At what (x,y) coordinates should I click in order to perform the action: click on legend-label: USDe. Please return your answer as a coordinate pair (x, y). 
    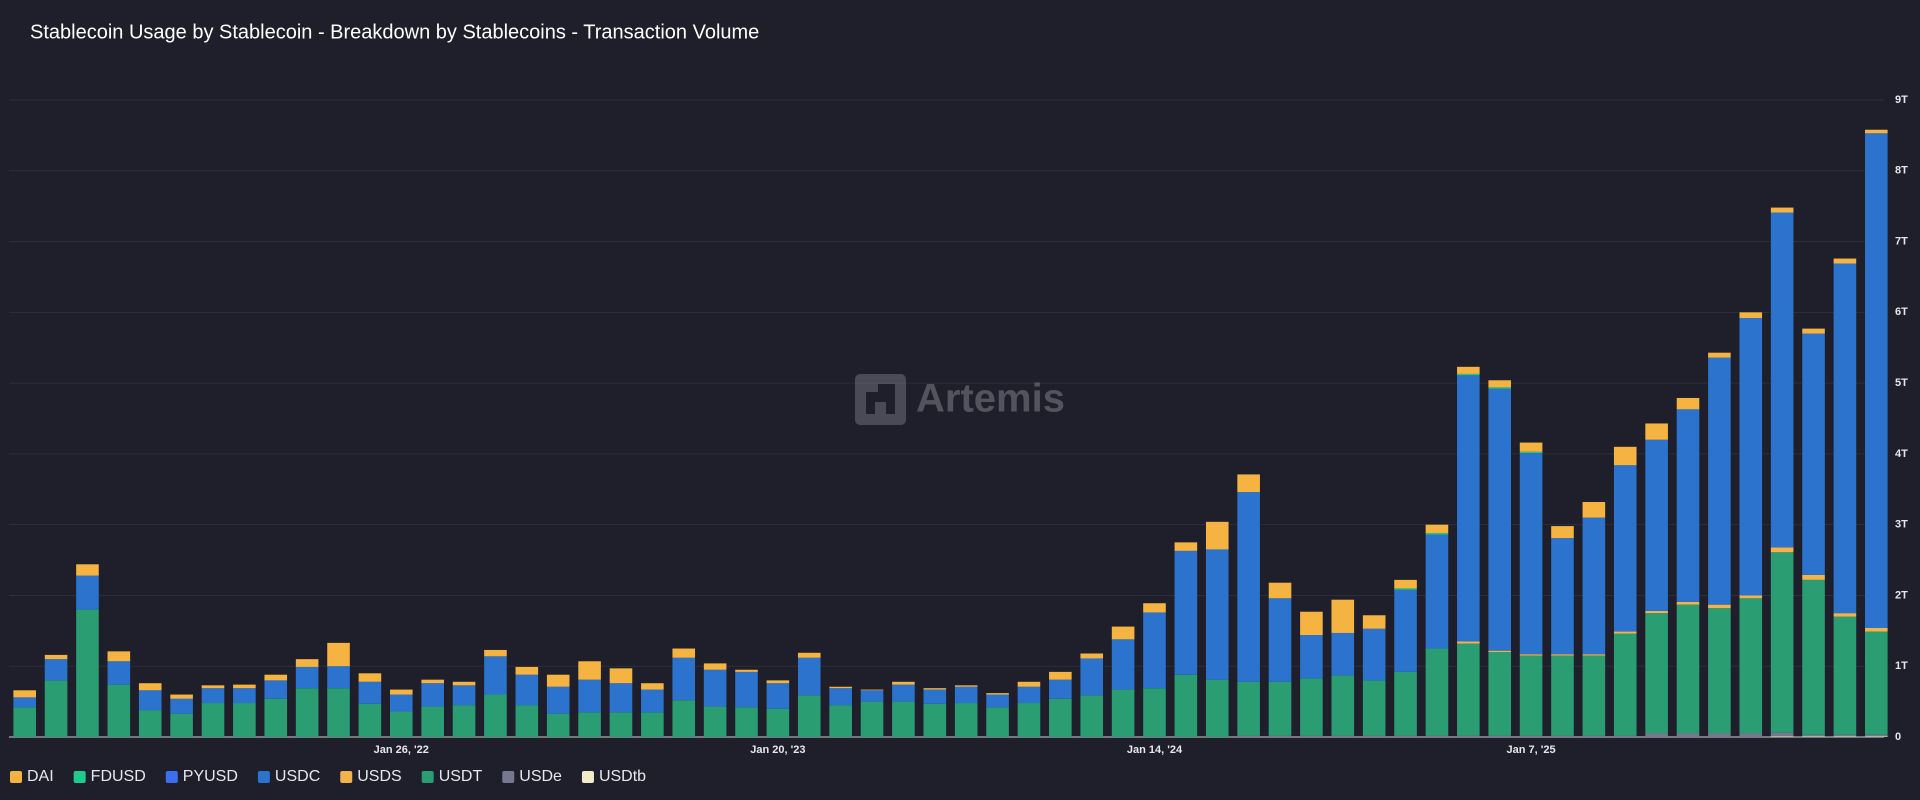
    Looking at the image, I should click on (540, 776).